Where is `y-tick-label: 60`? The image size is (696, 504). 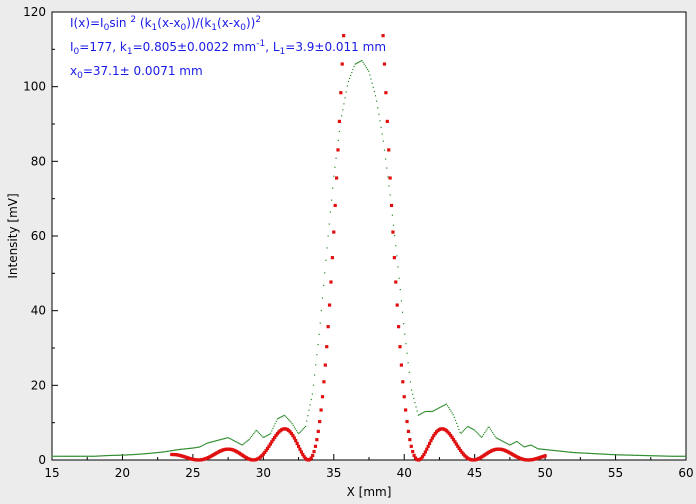 y-tick-label: 60 is located at coordinates (38, 236).